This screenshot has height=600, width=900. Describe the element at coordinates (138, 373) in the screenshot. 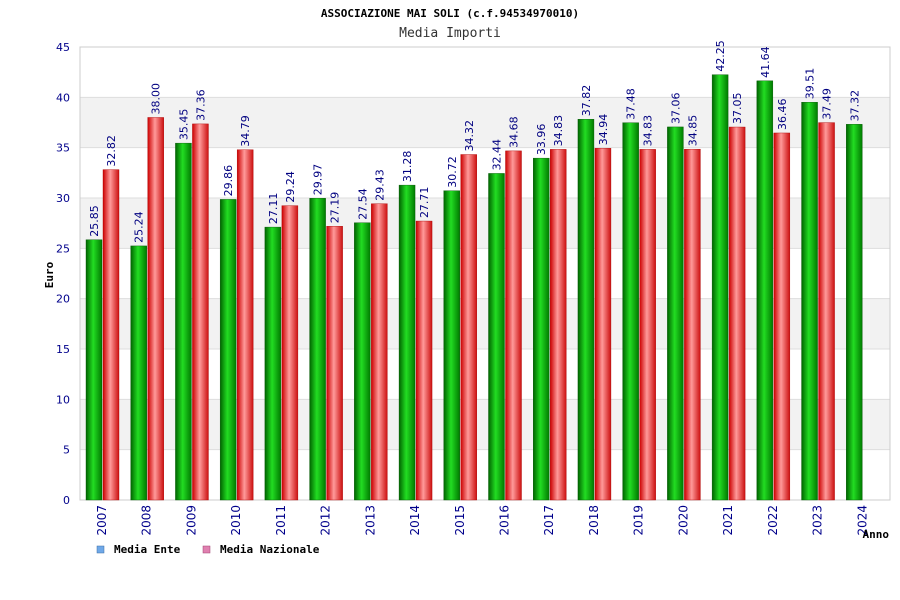

I see `bar-media-ente-2008` at that location.